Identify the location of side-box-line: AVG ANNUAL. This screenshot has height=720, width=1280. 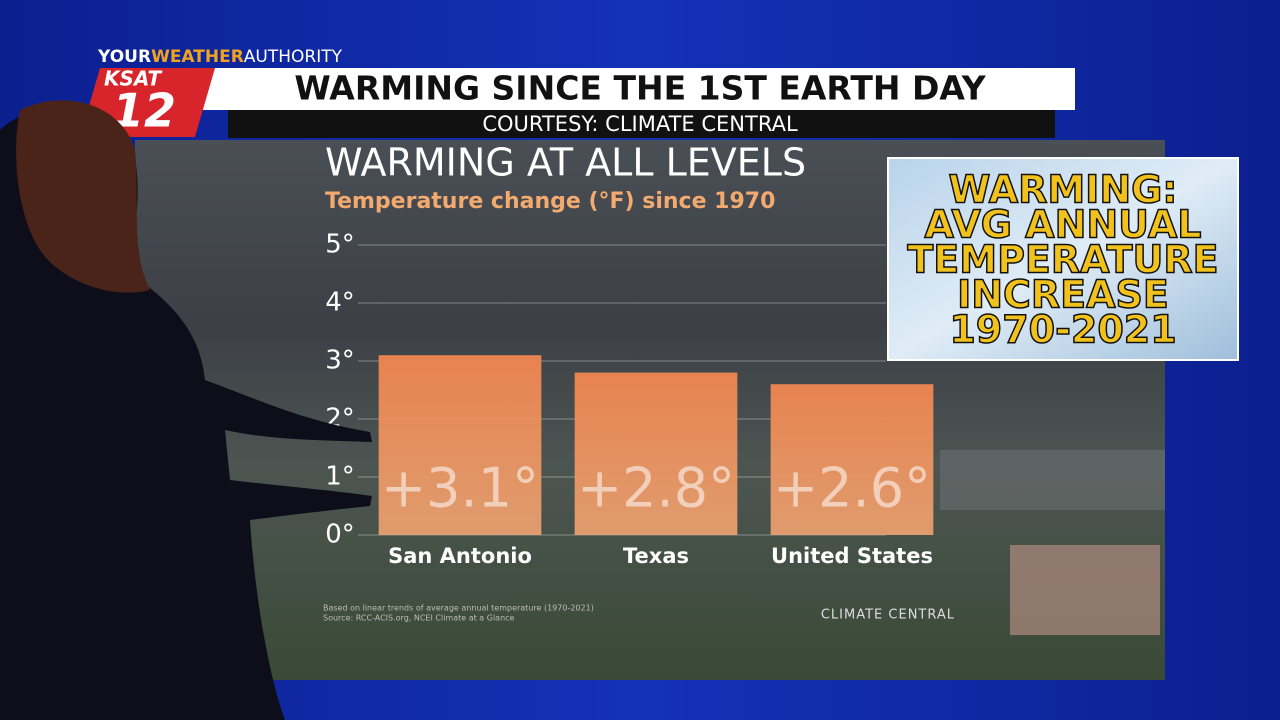
(1063, 225).